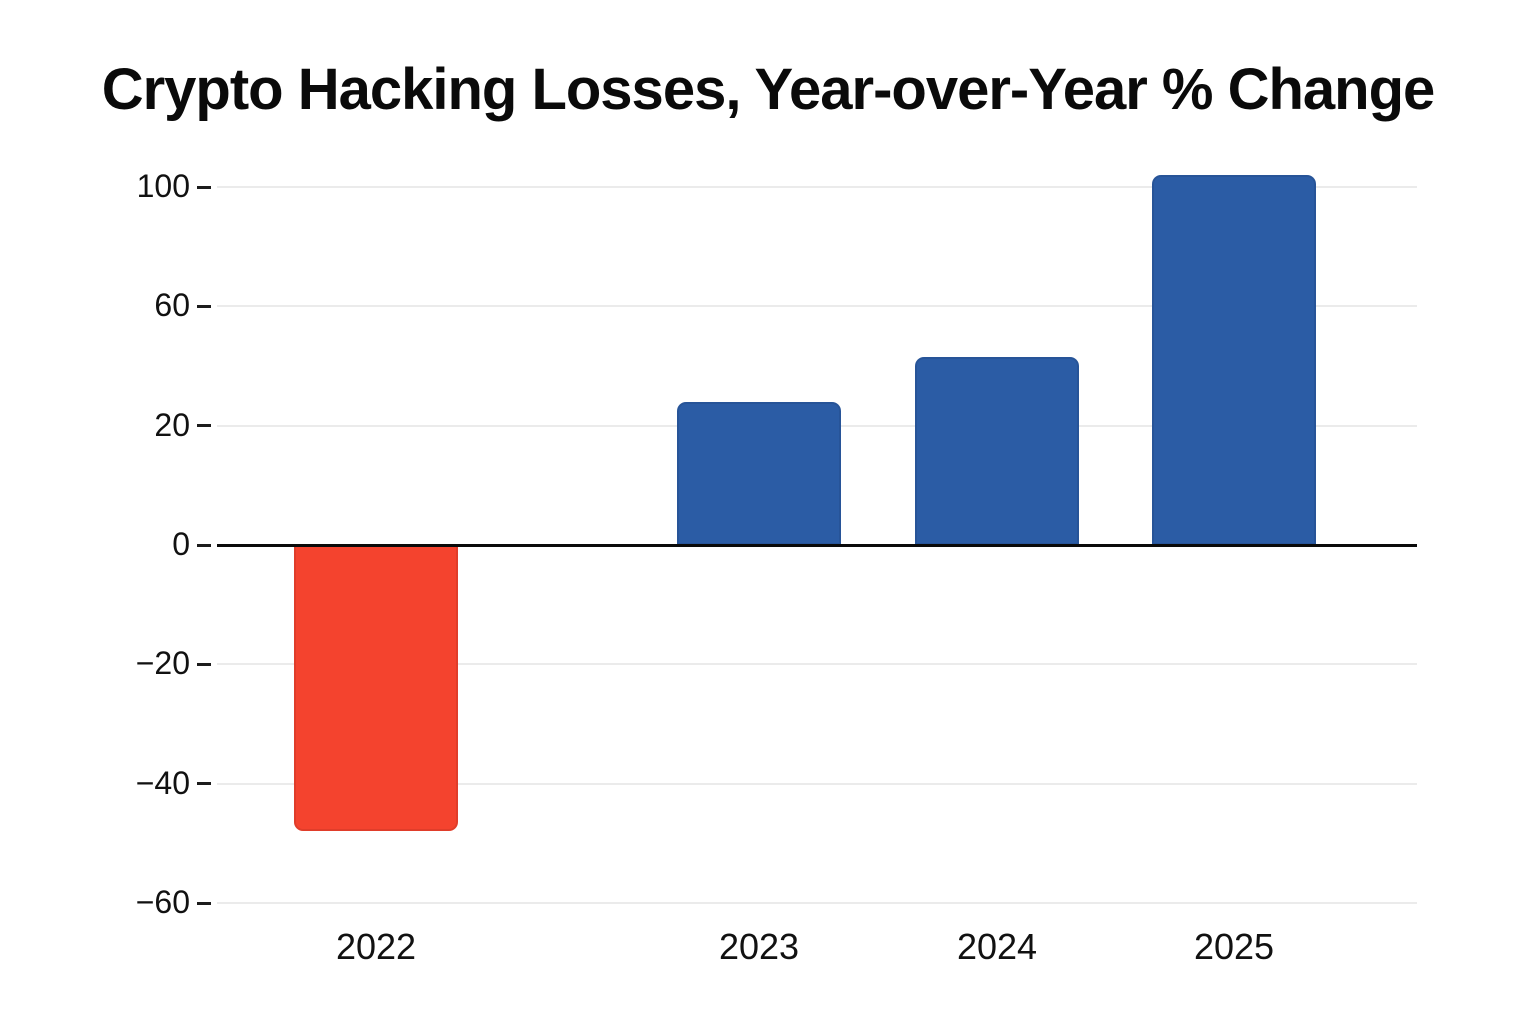 This screenshot has height=1024, width=1536. I want to click on gridline-y100, so click(817, 187).